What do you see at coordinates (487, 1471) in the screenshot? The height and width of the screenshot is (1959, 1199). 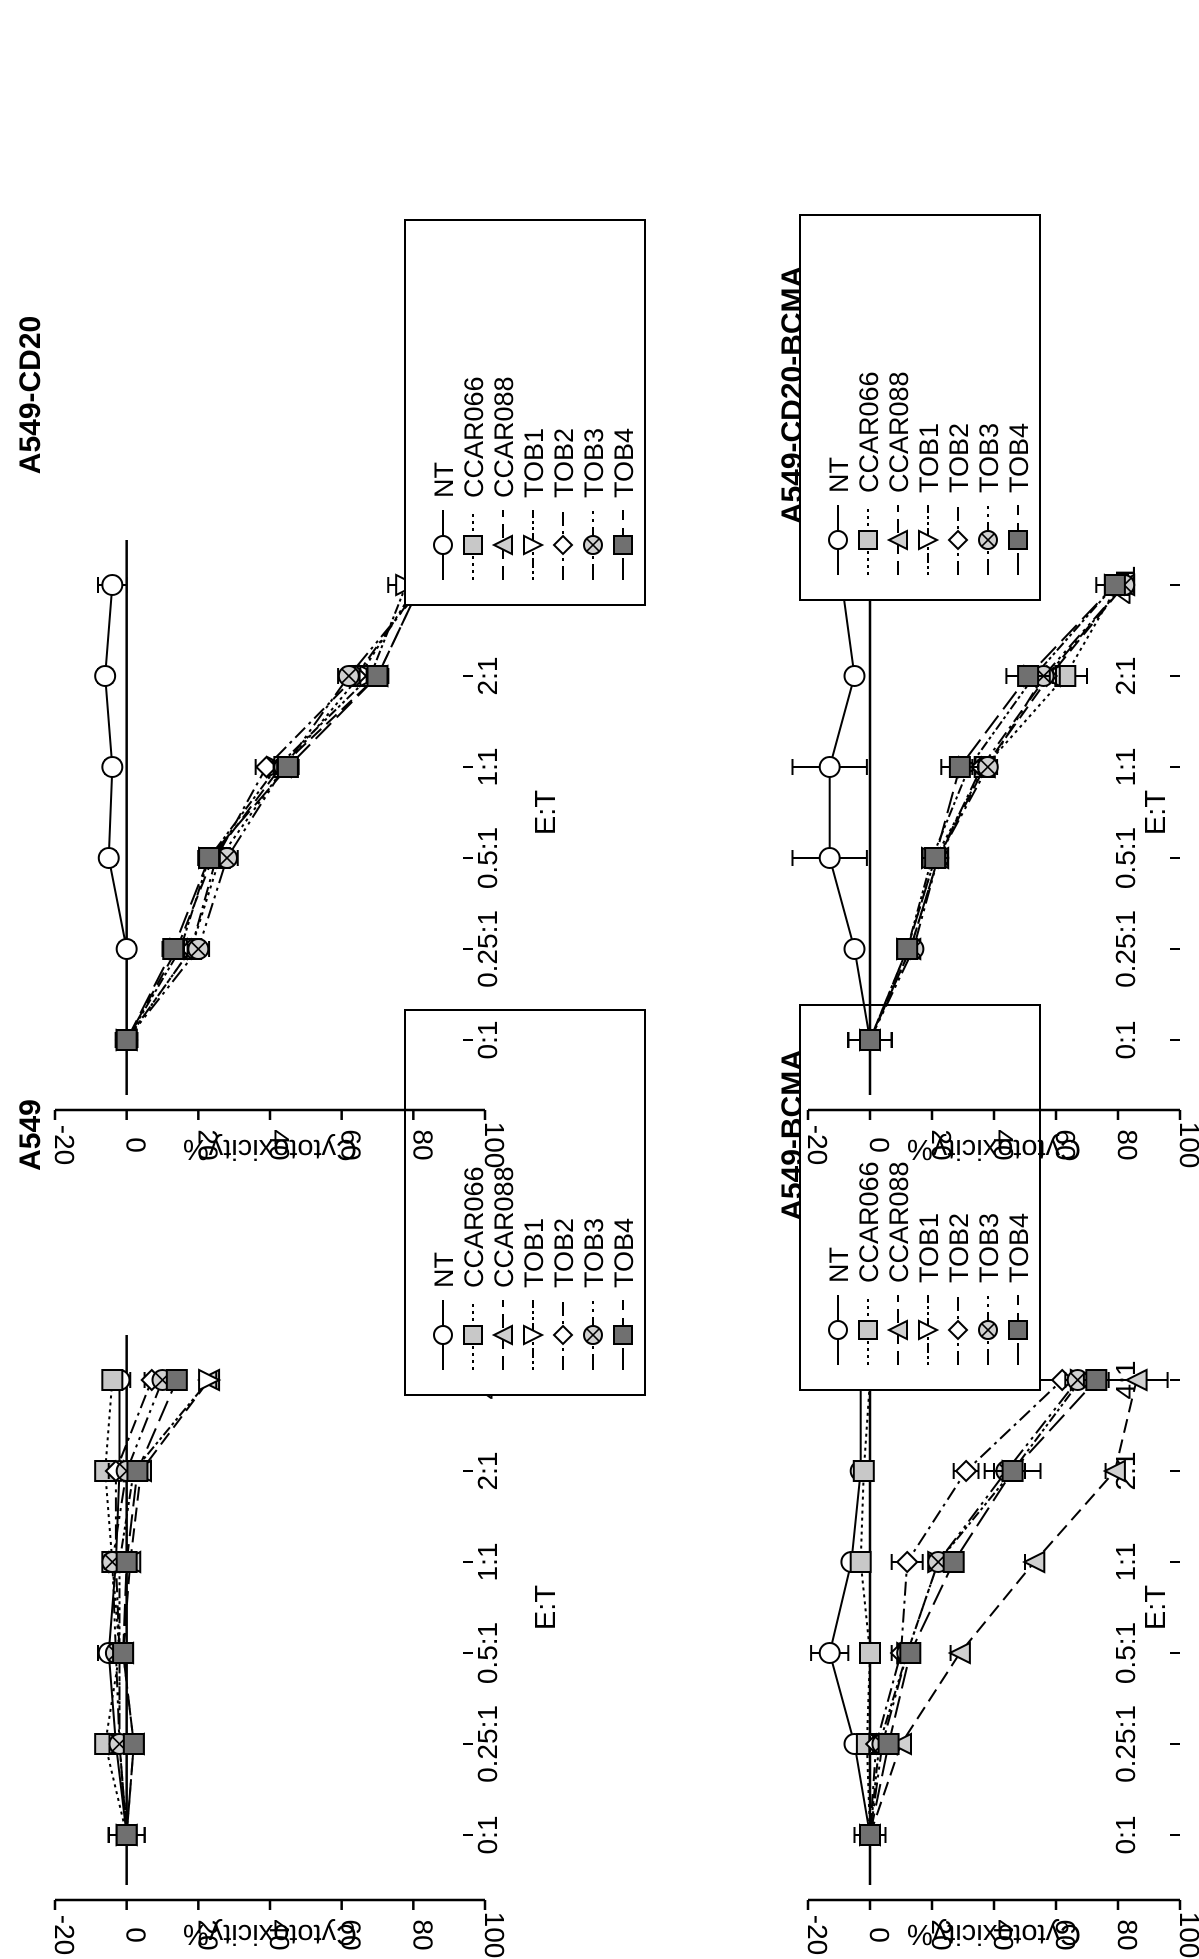 I see `x-tick-label: 2:1` at bounding box center [487, 1471].